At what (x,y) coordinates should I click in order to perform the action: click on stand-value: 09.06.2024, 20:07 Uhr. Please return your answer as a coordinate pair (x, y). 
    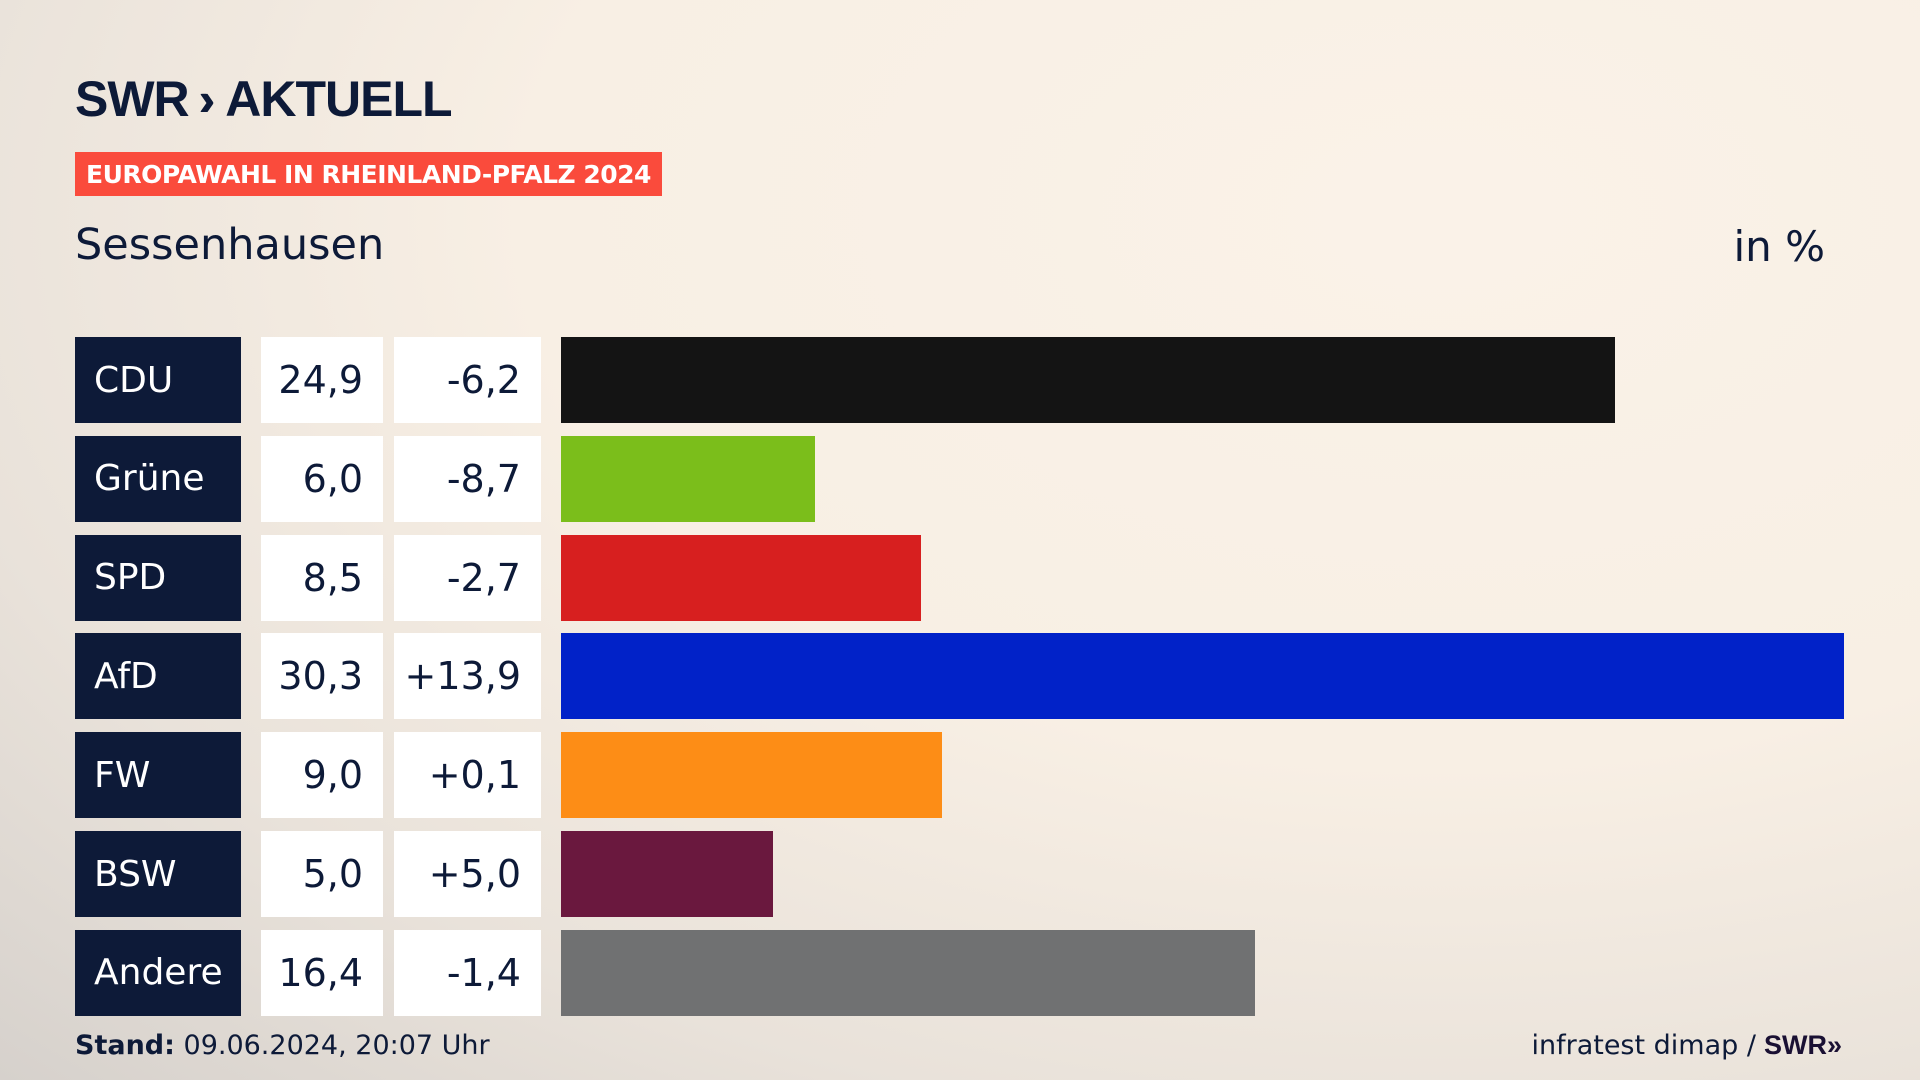
    Looking at the image, I should click on (336, 1045).